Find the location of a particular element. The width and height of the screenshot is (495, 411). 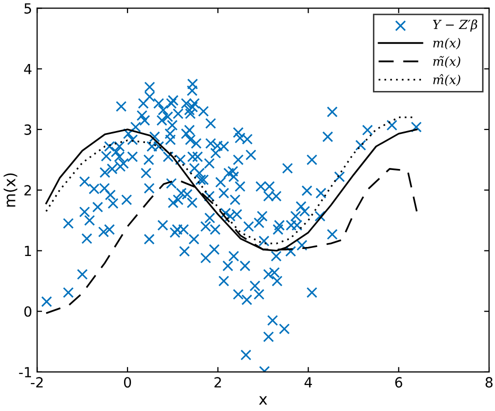

legend-label: m(x) is located at coordinates (446, 44).